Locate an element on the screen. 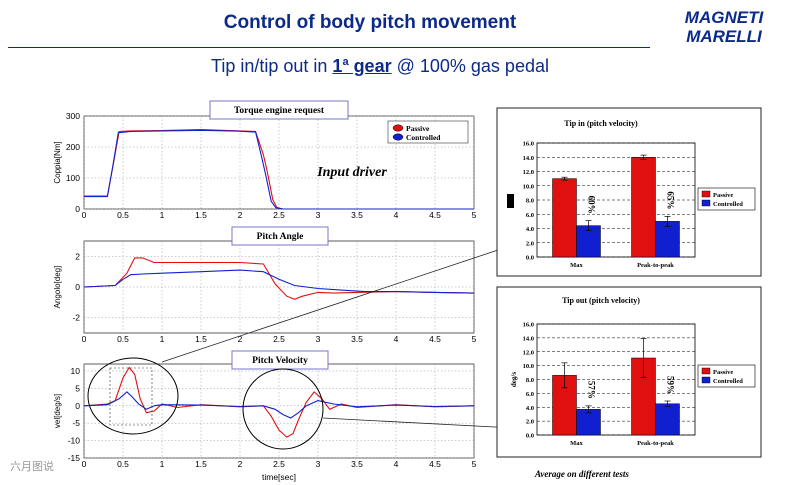 This screenshot has height=485, width=785. y-tick-label: 0.0 is located at coordinates (530, 258).